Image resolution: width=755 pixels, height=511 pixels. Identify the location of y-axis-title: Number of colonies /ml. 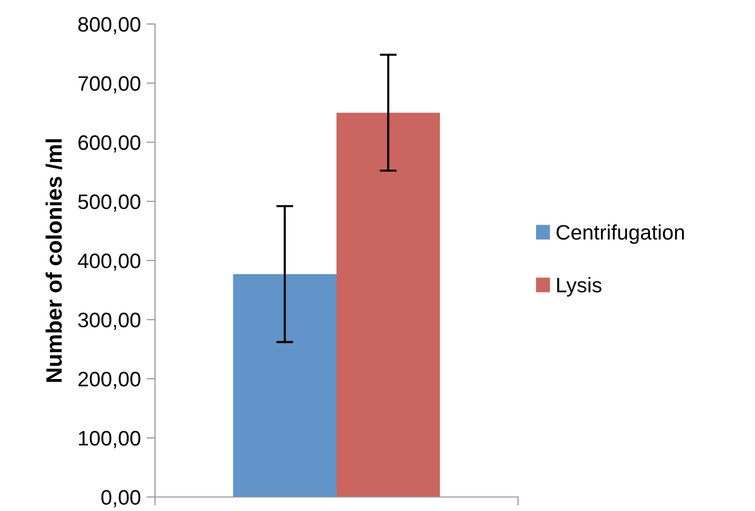
(54, 260).